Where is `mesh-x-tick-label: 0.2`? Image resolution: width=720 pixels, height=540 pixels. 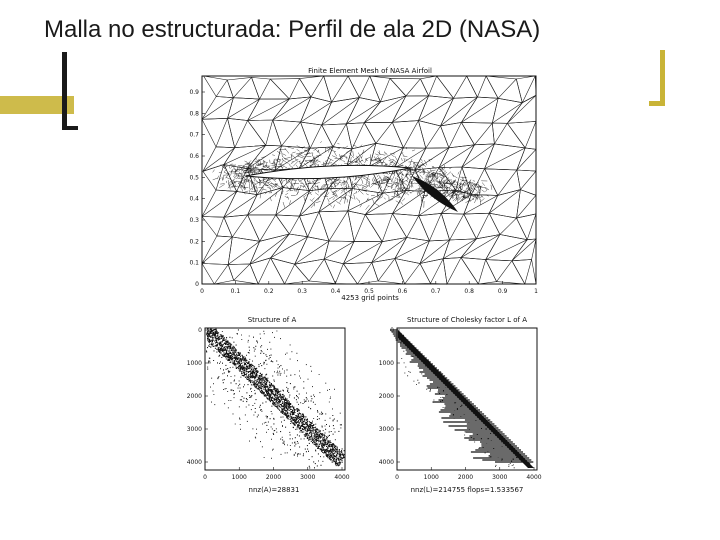
mesh-x-tick-label: 0.2 is located at coordinates (269, 291).